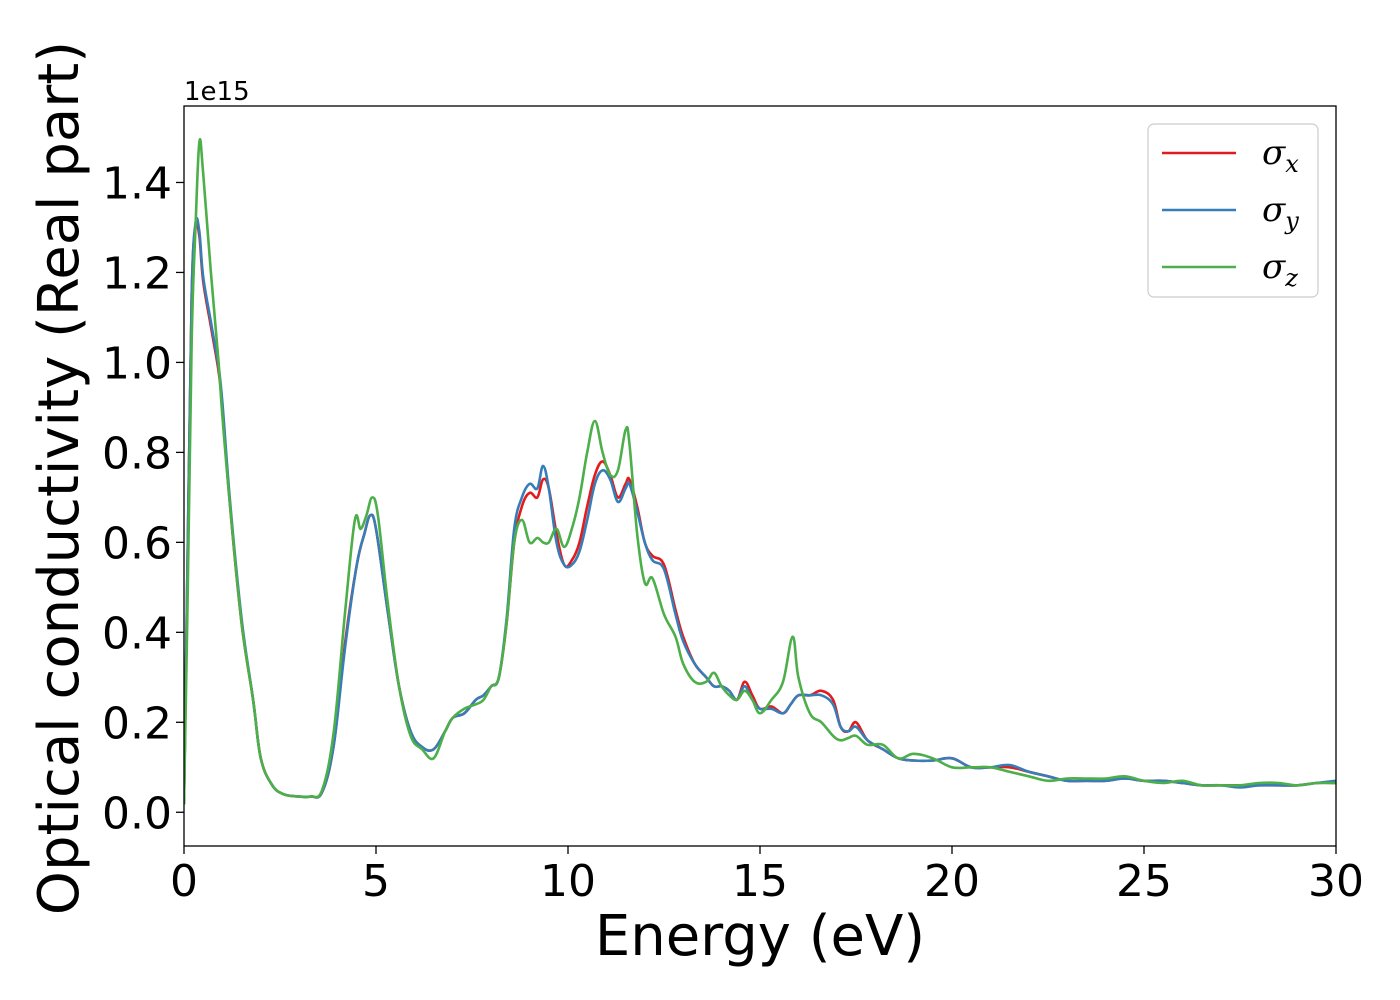 This screenshot has height=1000, width=1400. Describe the element at coordinates (137, 363) in the screenshot. I see `y-tick-label: 1.0` at that location.